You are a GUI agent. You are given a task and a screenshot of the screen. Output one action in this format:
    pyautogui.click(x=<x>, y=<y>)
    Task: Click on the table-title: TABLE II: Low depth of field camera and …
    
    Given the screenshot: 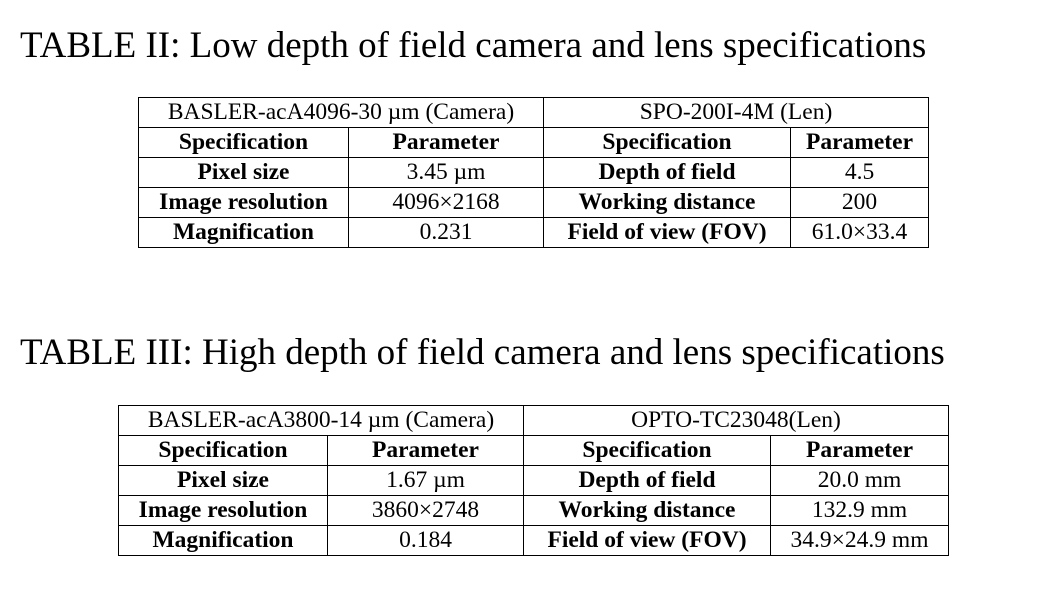 What is the action you would take?
    pyautogui.click(x=473, y=45)
    